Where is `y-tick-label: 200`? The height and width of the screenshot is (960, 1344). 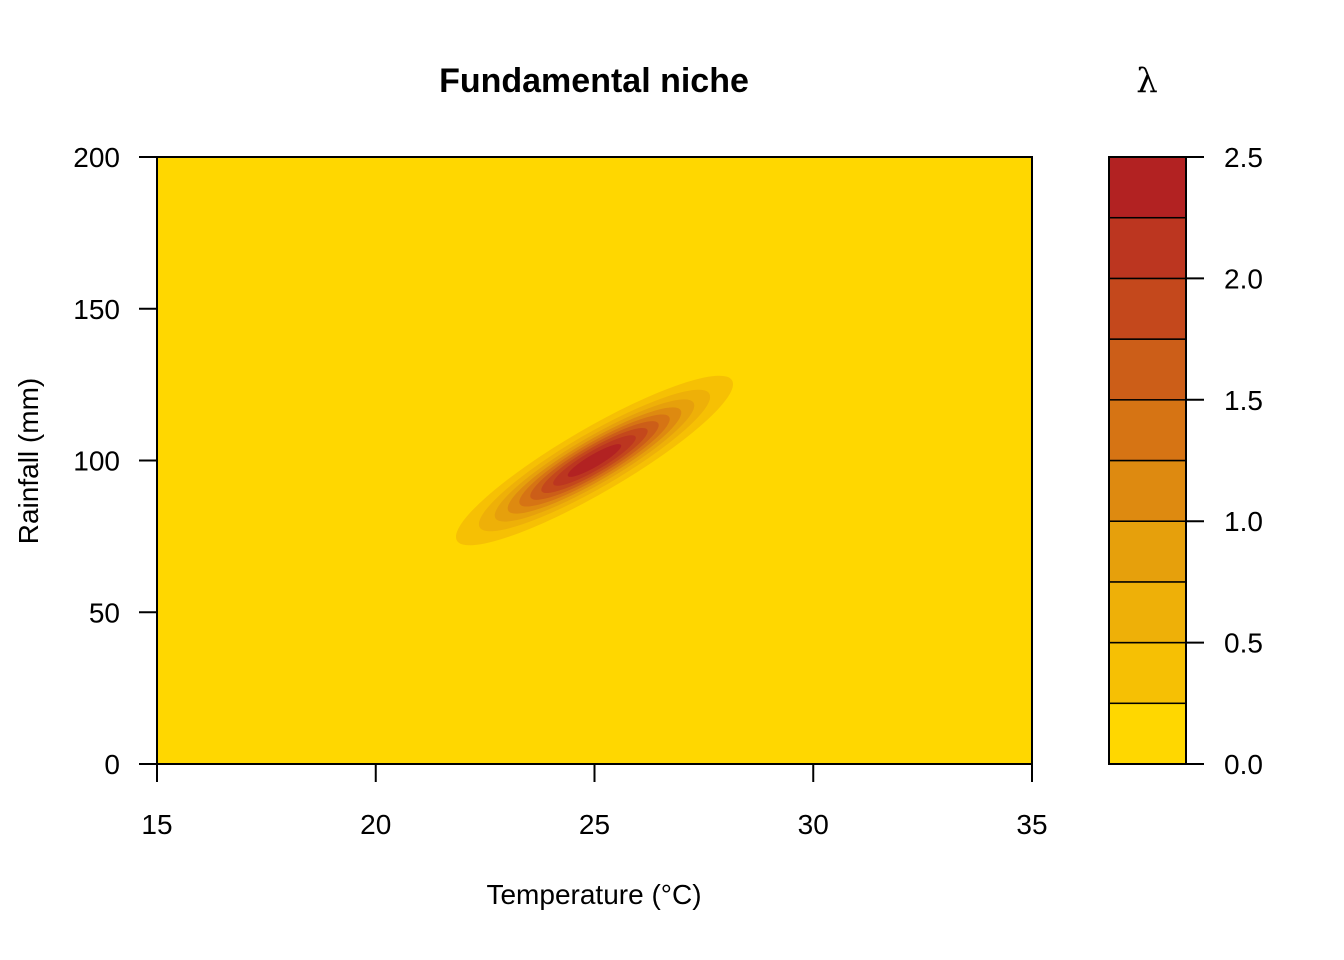 y-tick-label: 200 is located at coordinates (96, 157).